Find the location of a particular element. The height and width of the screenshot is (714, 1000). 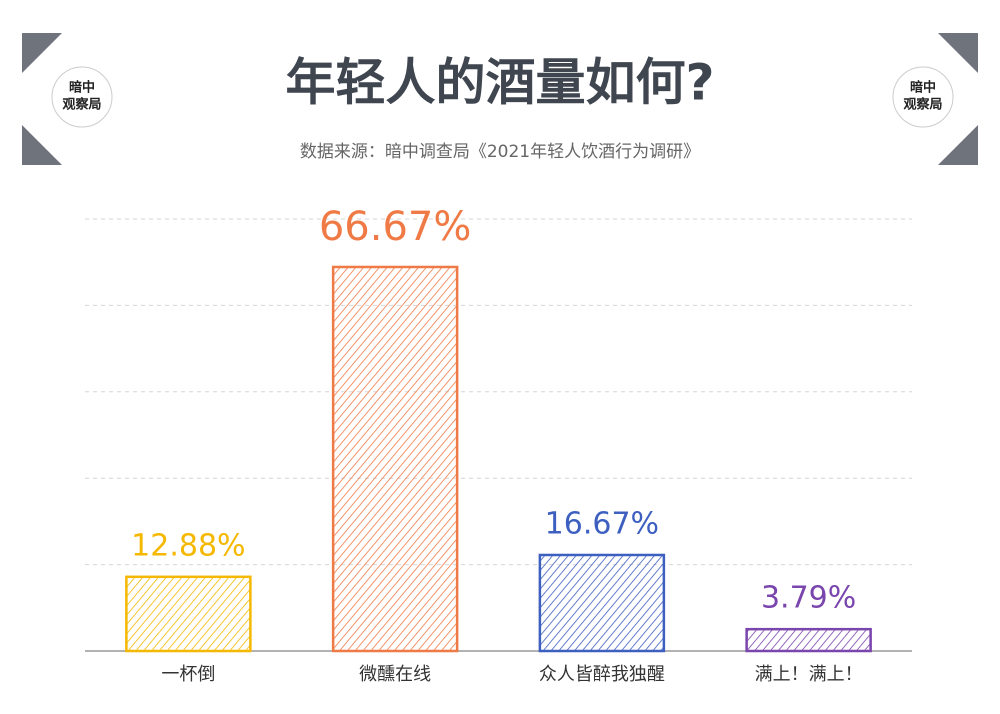

x-tick-label: 满上！满上！ is located at coordinates (809, 674).